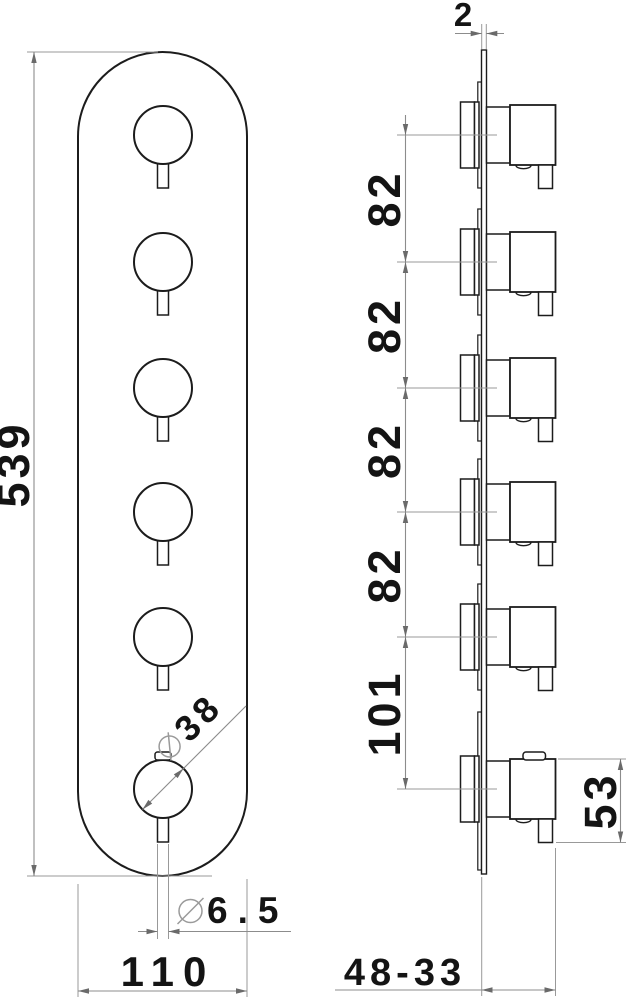 Image resolution: width=628 pixels, height=1000 pixels. What do you see at coordinates (464, 16) in the screenshot?
I see `dim-label-plate-thickness: 2` at bounding box center [464, 16].